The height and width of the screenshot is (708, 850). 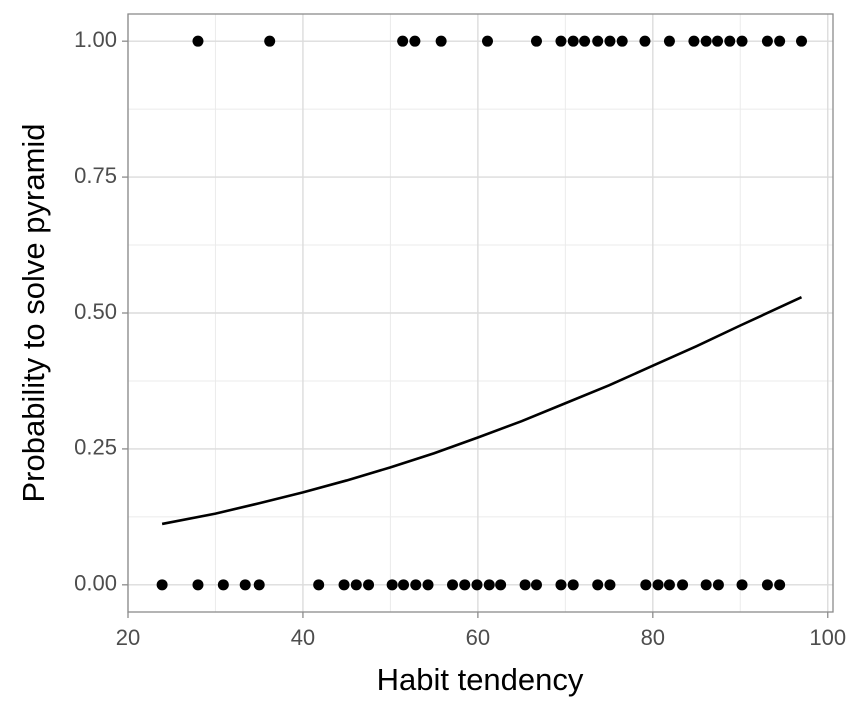 I want to click on y-tick-label: 0.00, so click(x=95, y=583).